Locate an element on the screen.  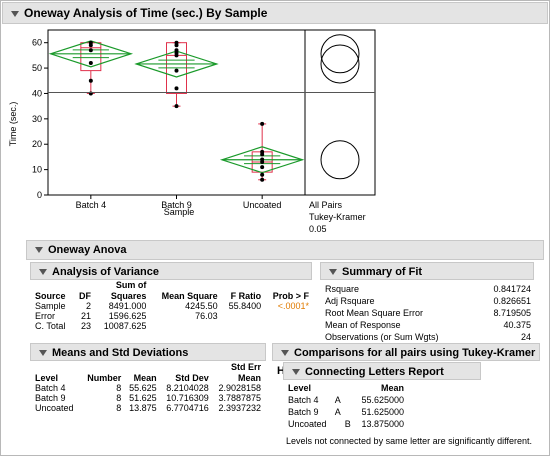
cell-level: Batch 9 is located at coordinates (303, 412).